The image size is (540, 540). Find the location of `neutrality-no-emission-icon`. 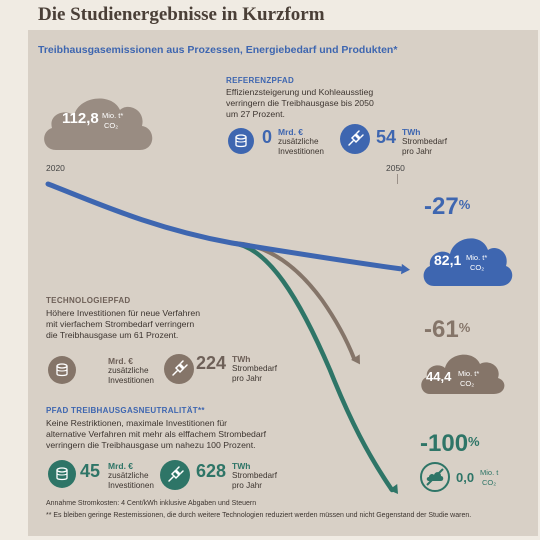

neutrality-no-emission-icon is located at coordinates (435, 477).